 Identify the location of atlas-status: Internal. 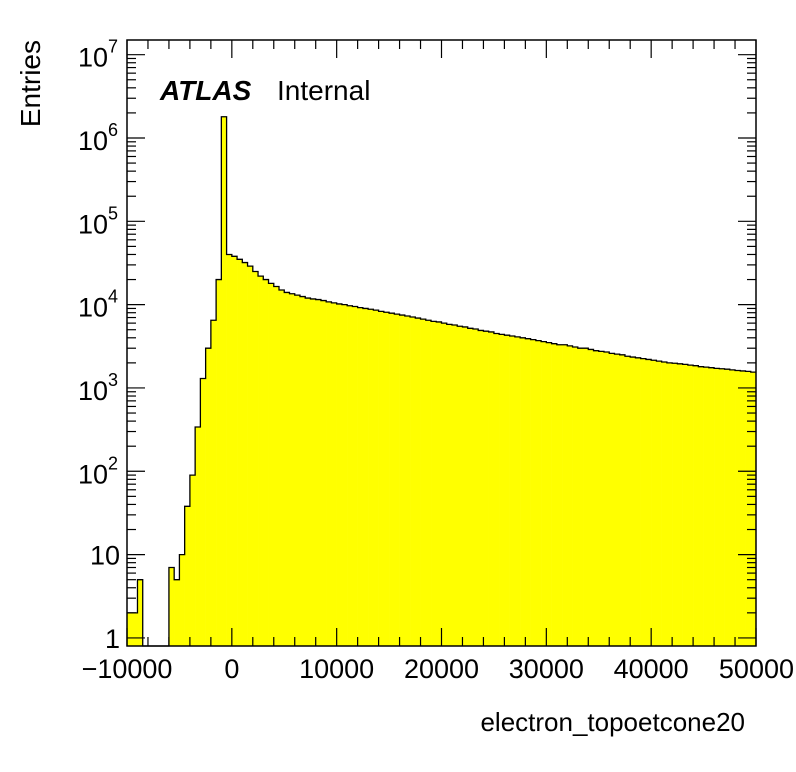
(323, 90).